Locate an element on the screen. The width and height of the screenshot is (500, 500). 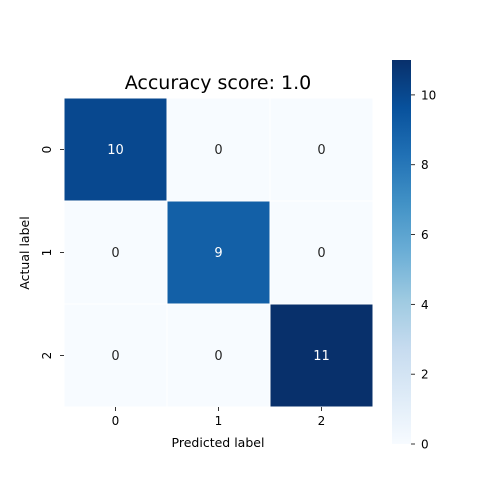
cell-value-0-0: 10 is located at coordinates (115, 150).